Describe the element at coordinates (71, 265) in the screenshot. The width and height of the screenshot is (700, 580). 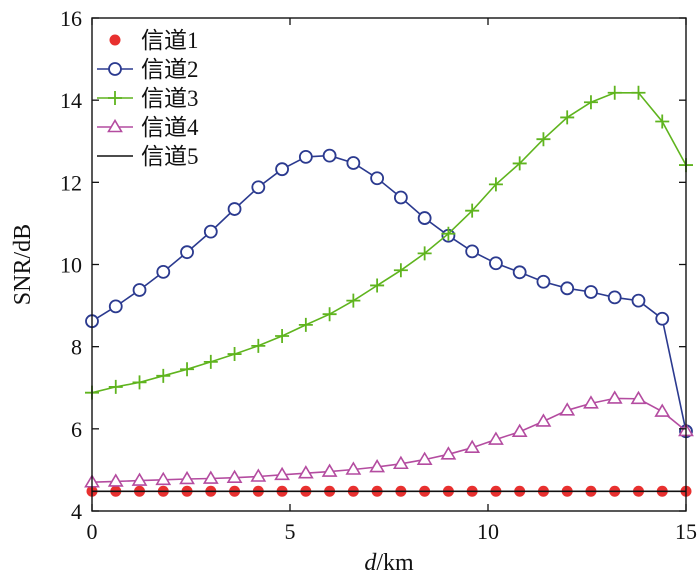
I see `y-tick-label: 10` at that location.